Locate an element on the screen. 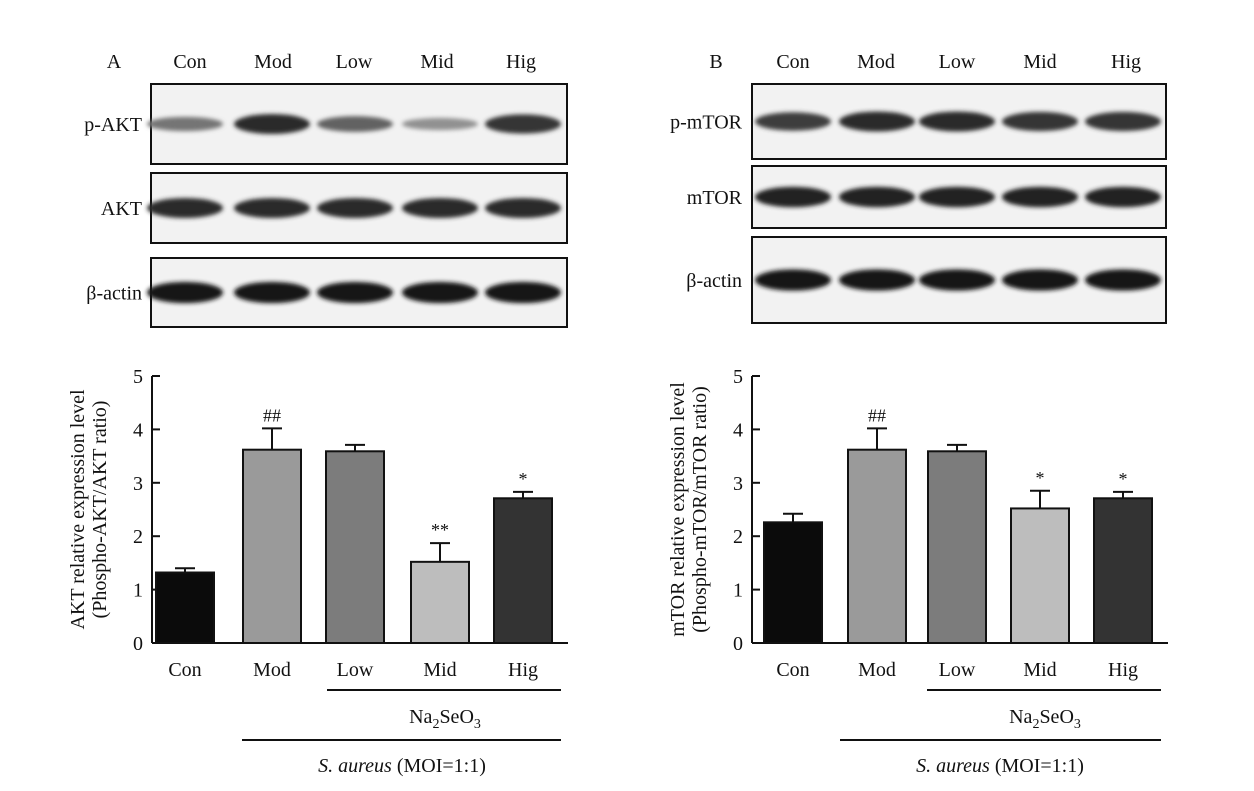 The height and width of the screenshot is (791, 1254). blot-p-mtor: p-mTOR is located at coordinates (918, 121).